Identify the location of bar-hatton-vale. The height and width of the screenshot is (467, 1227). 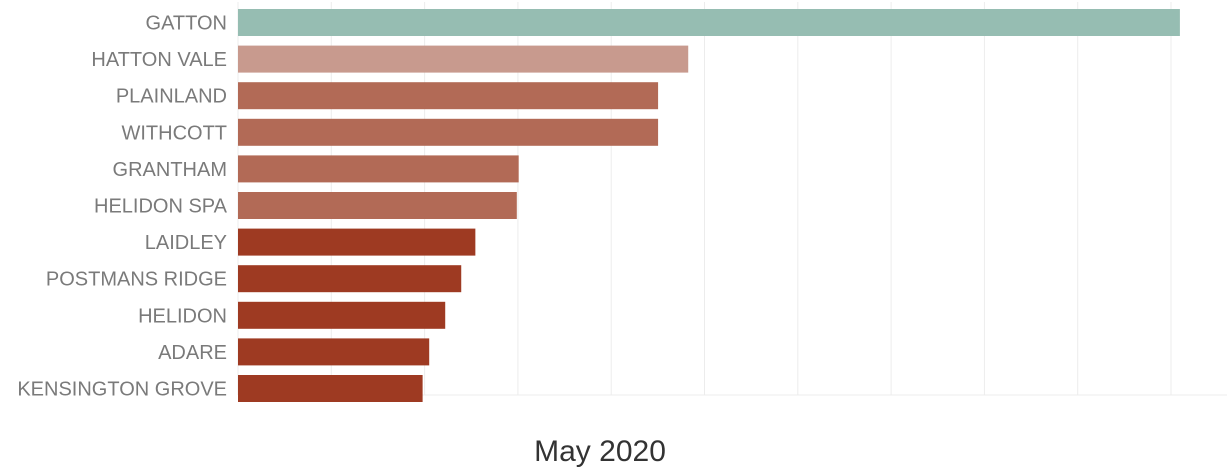
(463, 59).